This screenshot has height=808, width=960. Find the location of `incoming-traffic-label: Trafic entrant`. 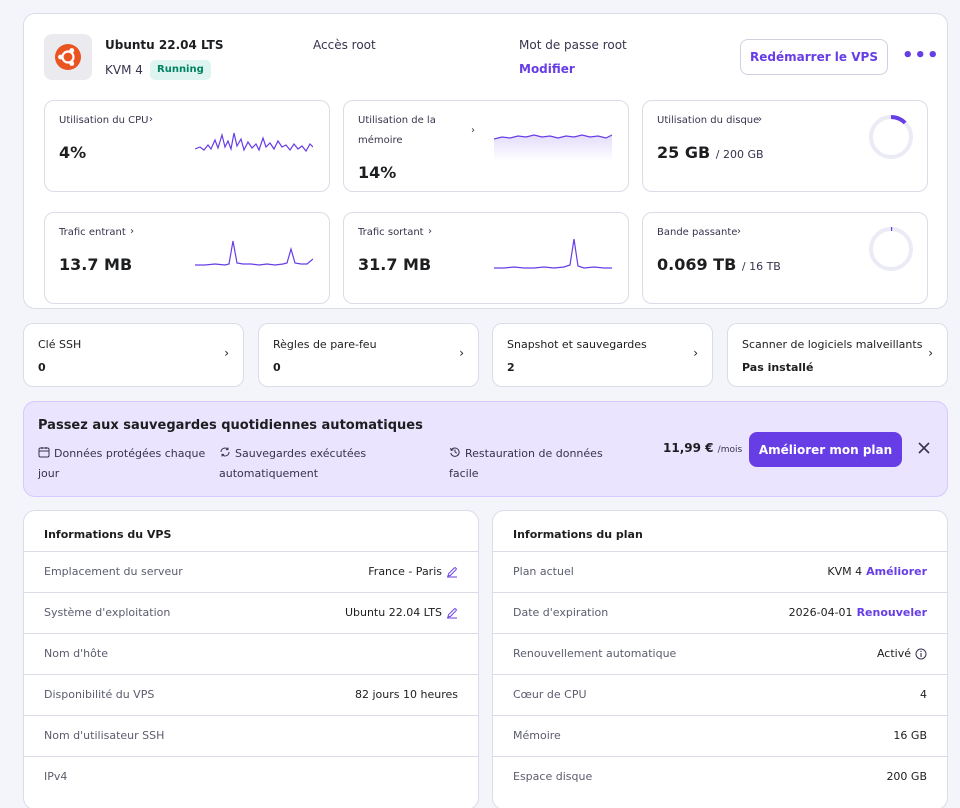

incoming-traffic-label: Trafic entrant is located at coordinates (92, 232).